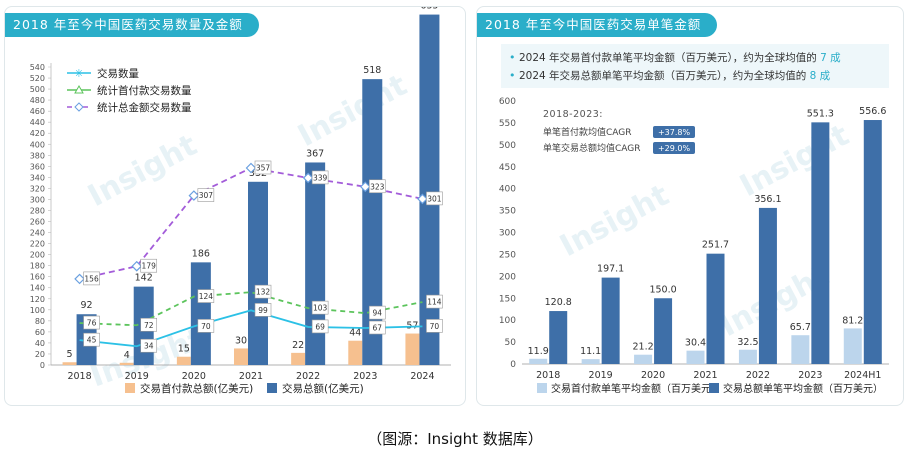 Image resolution: width=910 pixels, height=457 pixels. What do you see at coordinates (78, 73) in the screenshot?
I see `legend-marker: ✳` at bounding box center [78, 73].